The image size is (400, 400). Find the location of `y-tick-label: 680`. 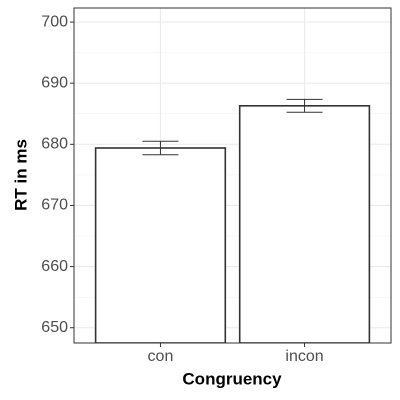

y-tick-label: 680 is located at coordinates (54, 144).